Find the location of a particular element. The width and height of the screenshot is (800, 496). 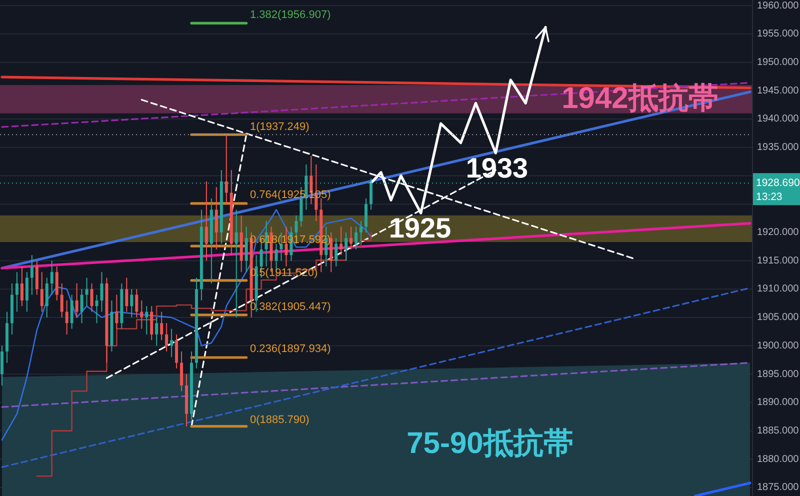

y-tick-label: 1945.000 is located at coordinates (778, 90).